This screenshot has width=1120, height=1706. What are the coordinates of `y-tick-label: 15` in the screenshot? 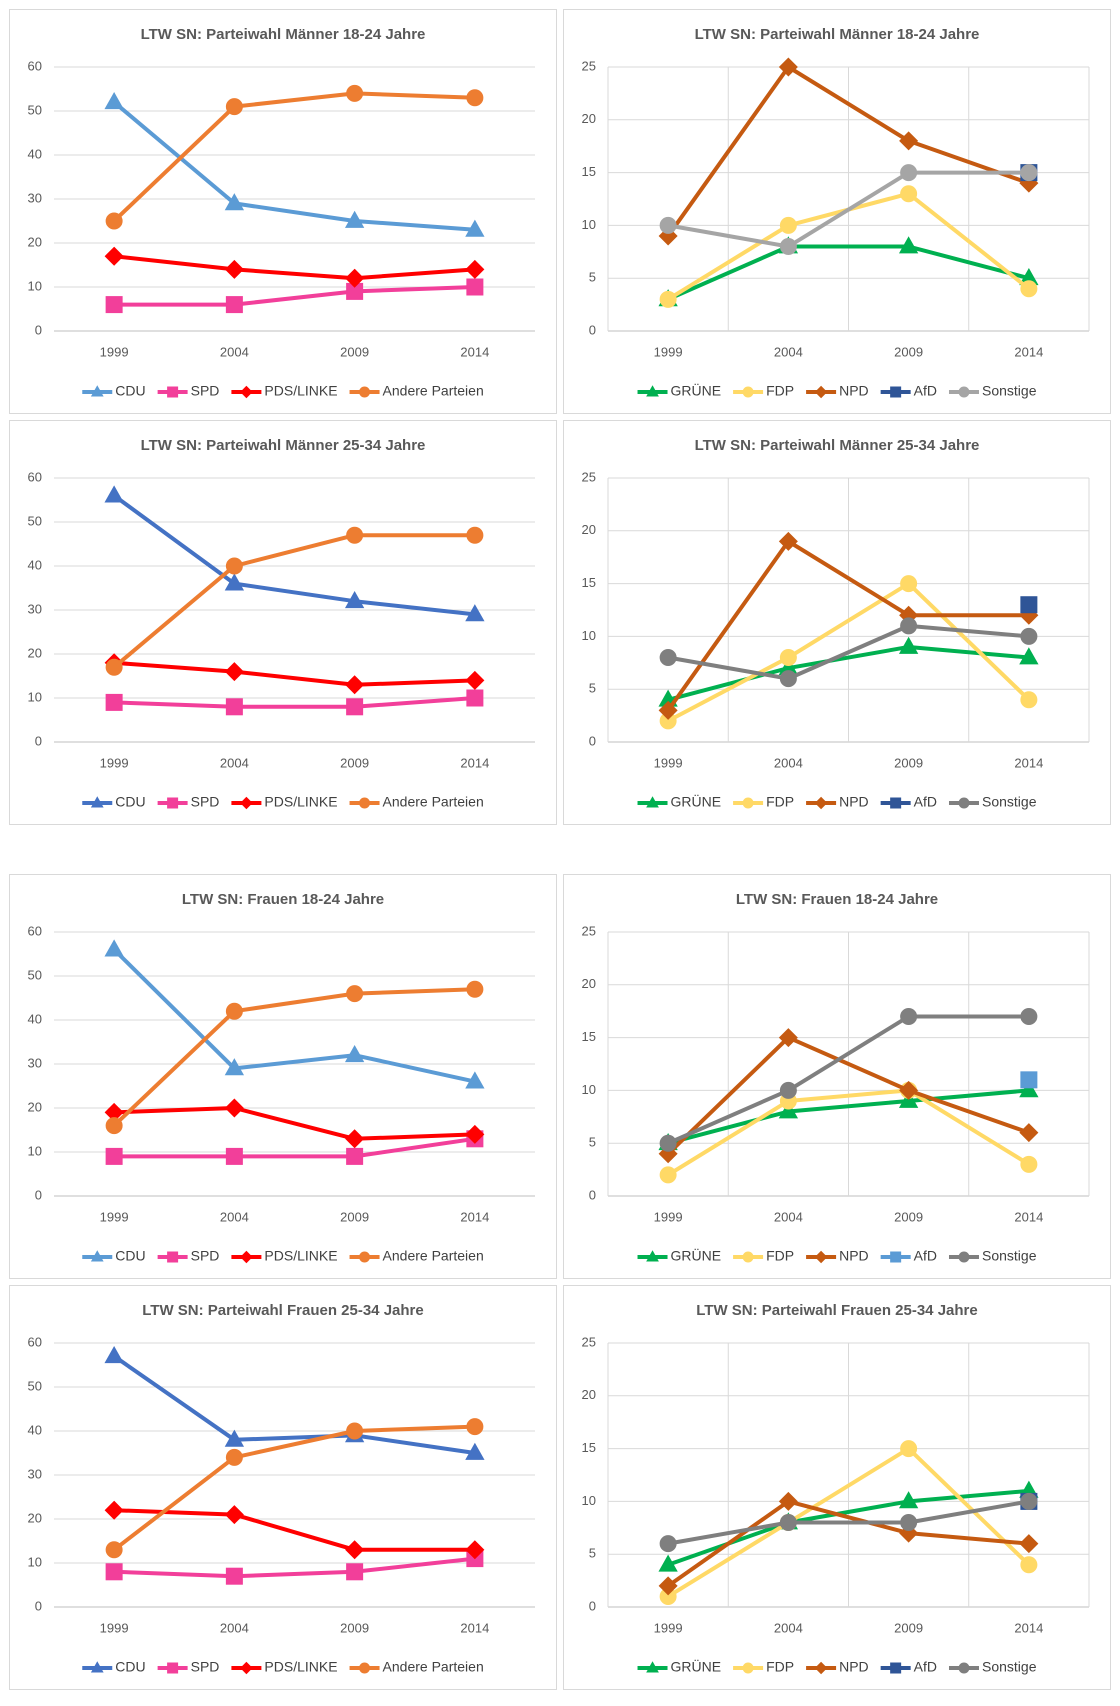 It's located at (589, 1036).